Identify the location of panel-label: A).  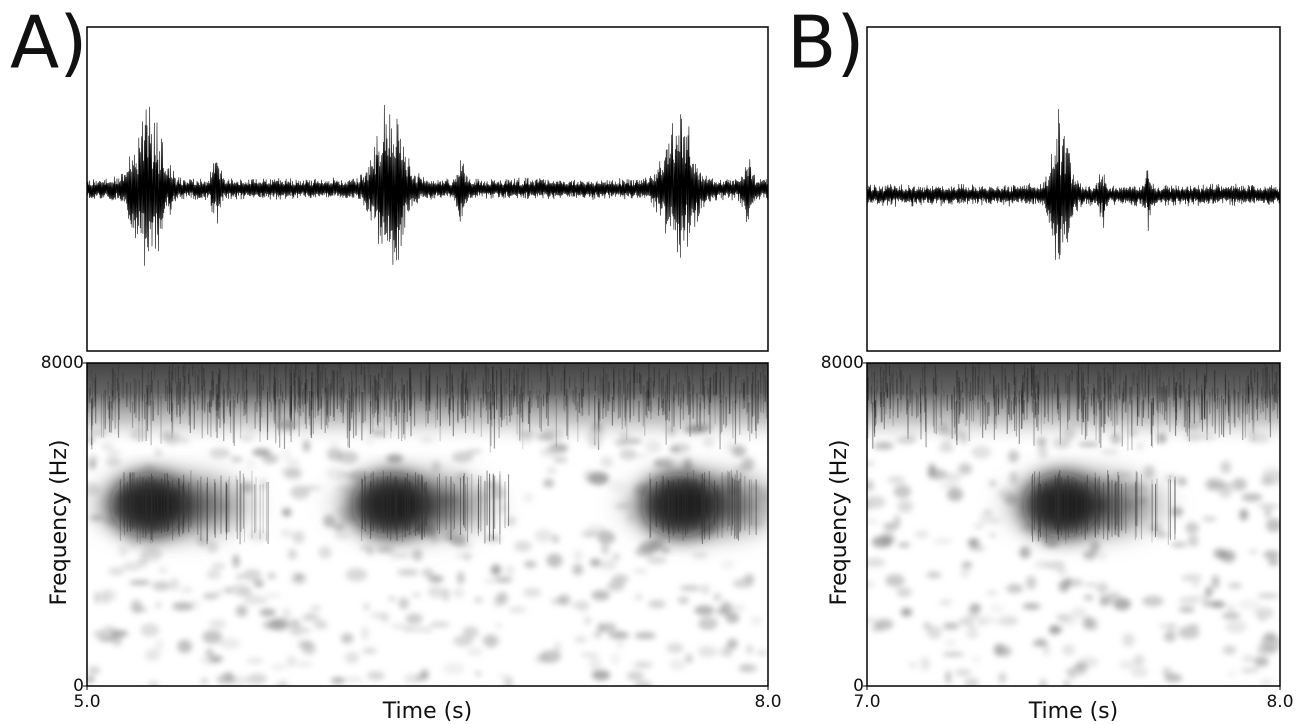
(48, 43).